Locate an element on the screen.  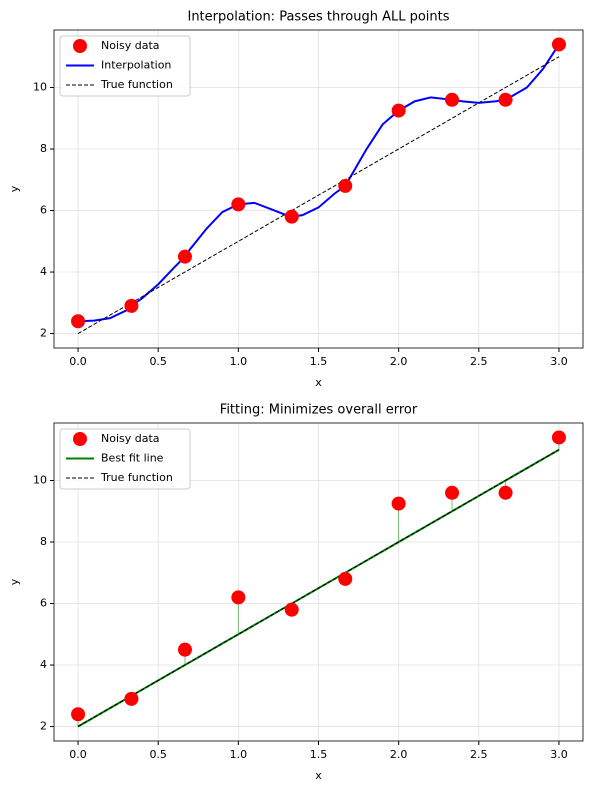
legend-label: Best fit line is located at coordinates (132, 458).